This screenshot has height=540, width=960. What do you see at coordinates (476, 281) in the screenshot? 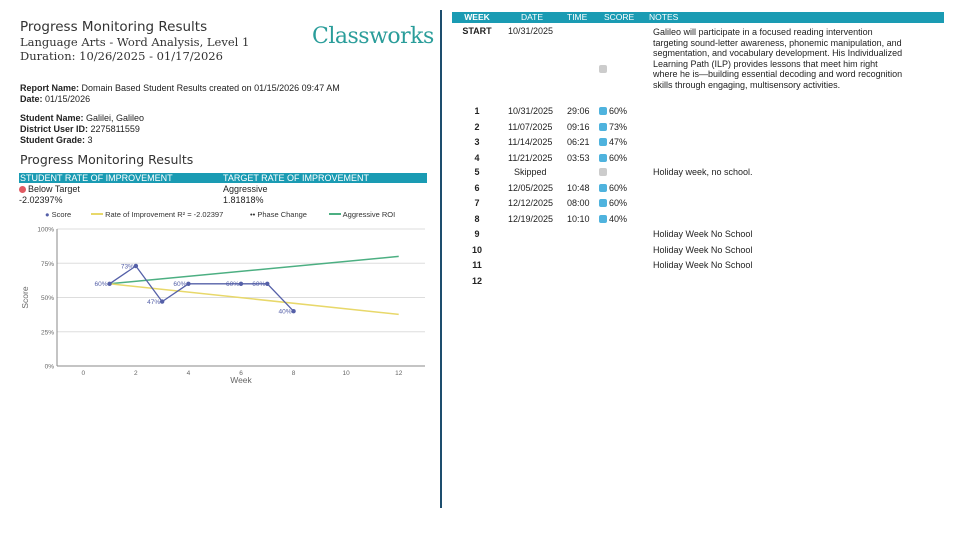
I see `row-week: 12` at bounding box center [476, 281].